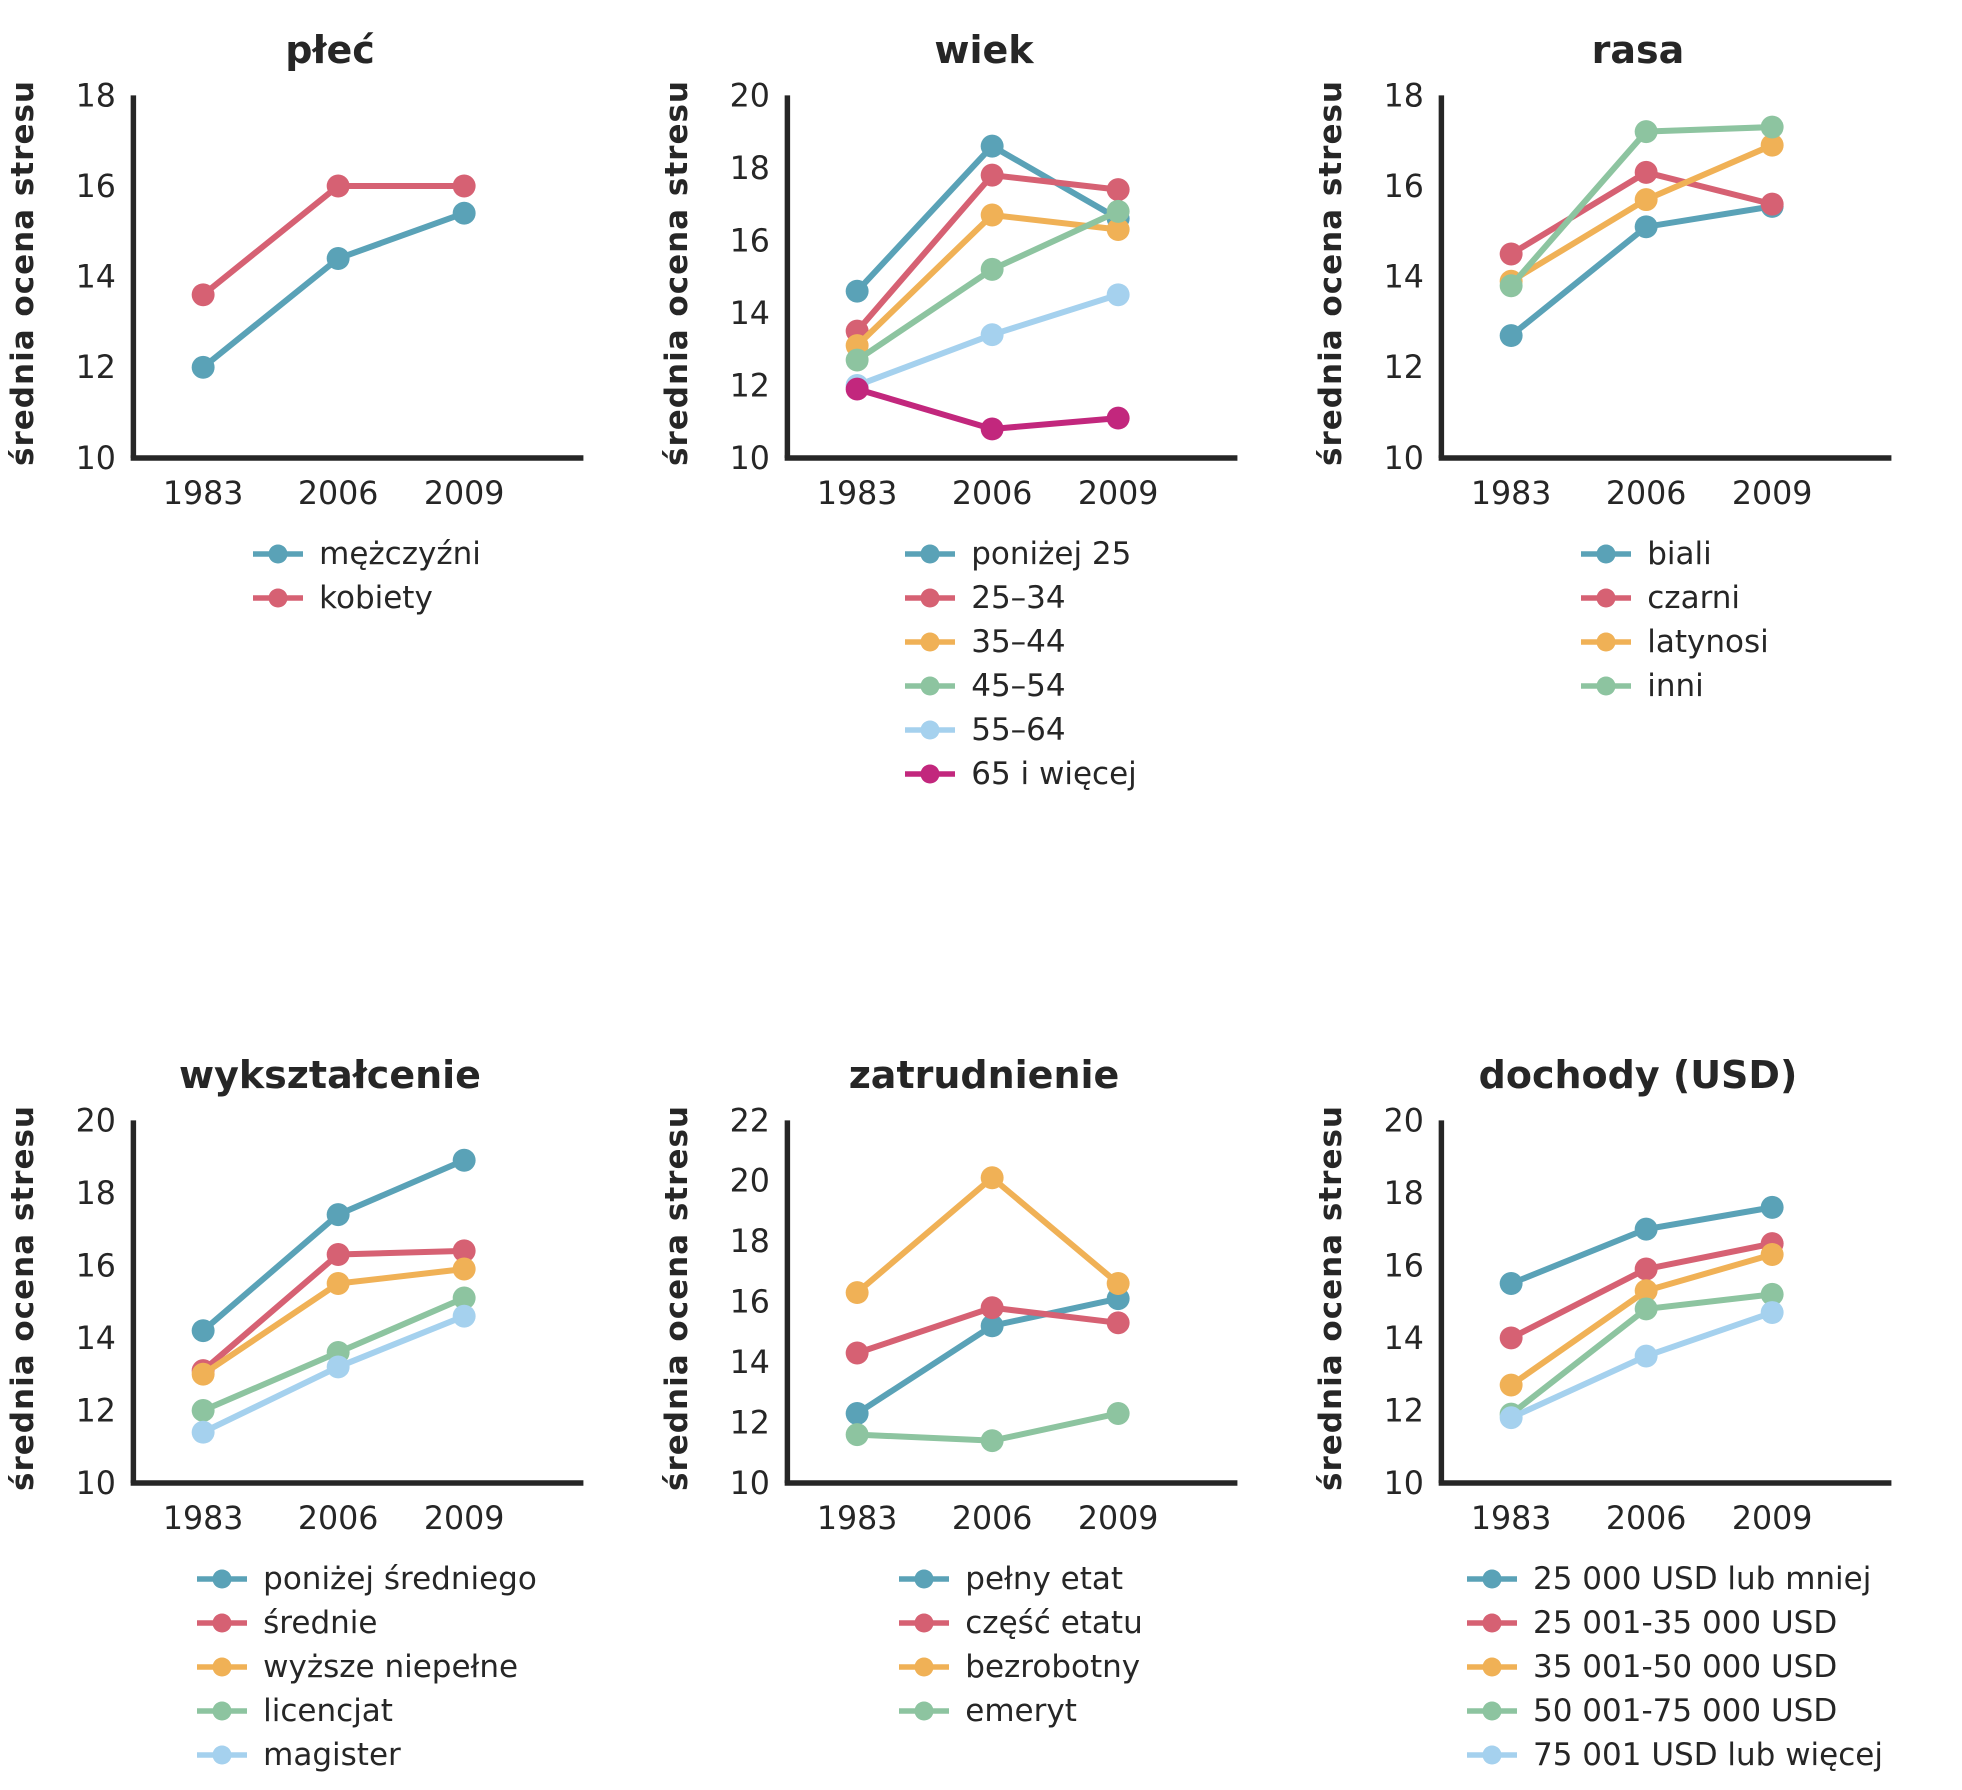 The height and width of the screenshot is (1790, 1962). What do you see at coordinates (1020, 1667) in the screenshot?
I see `legend-item: bezrobotny` at bounding box center [1020, 1667].